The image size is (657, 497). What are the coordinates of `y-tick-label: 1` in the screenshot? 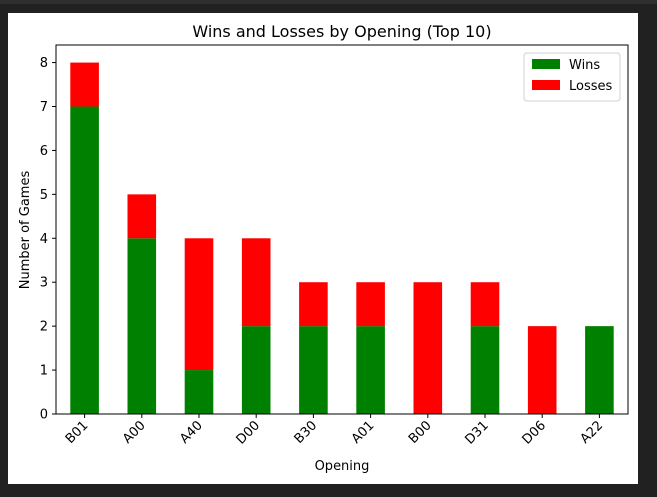 It's located at (44, 371).